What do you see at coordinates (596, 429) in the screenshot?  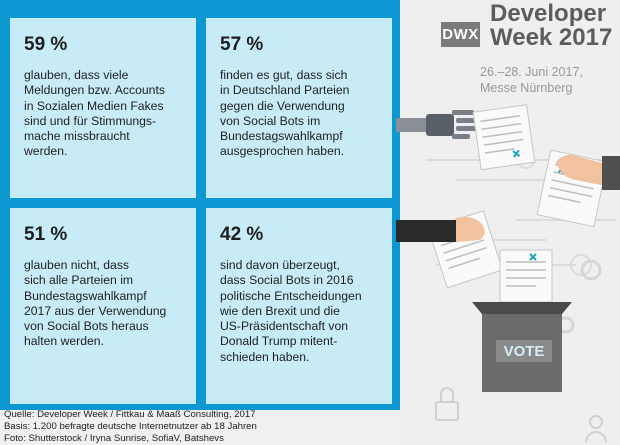 I see `user-icon` at bounding box center [596, 429].